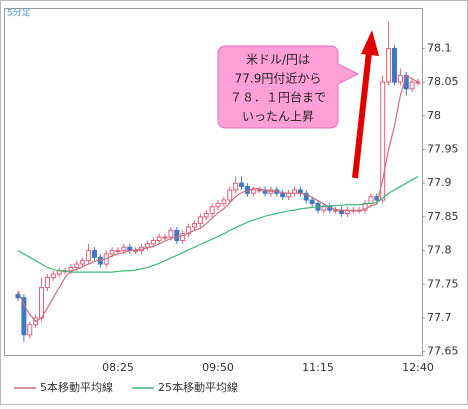  I want to click on arrow-shaft, so click(362, 115).